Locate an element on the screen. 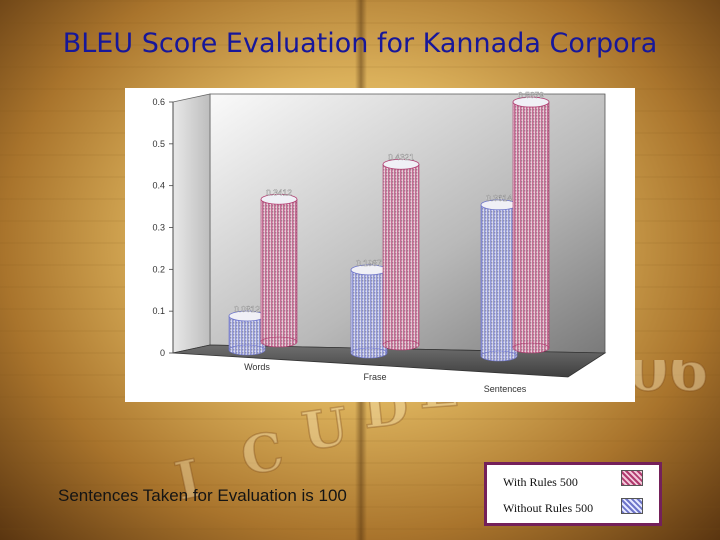 This screenshot has height=540, width=720. chart-side-wall is located at coordinates (191, 223).